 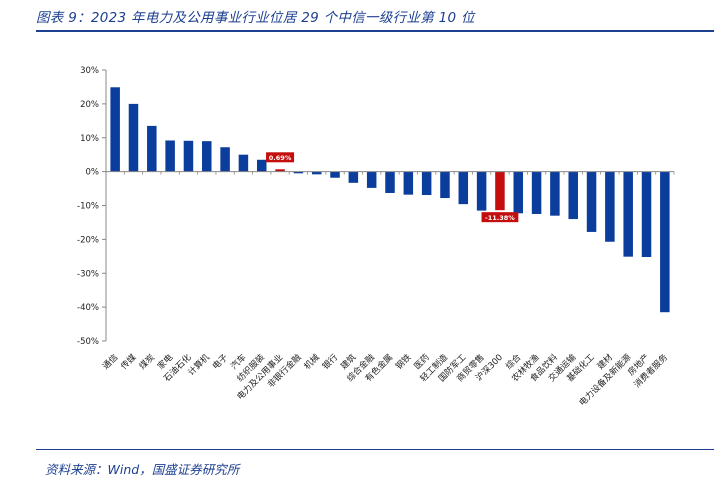 I want to click on y-tick-label: -30%, so click(x=88, y=274).